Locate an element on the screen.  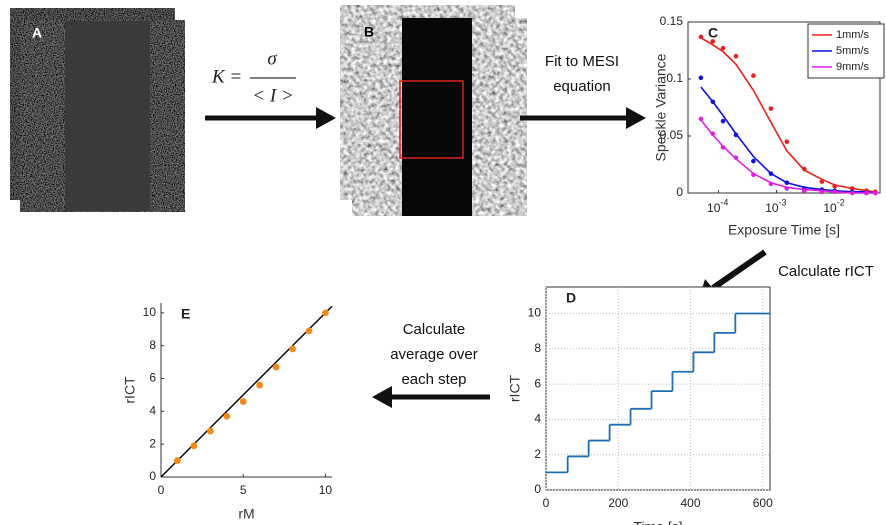
plot-frame is located at coordinates (658, 388).